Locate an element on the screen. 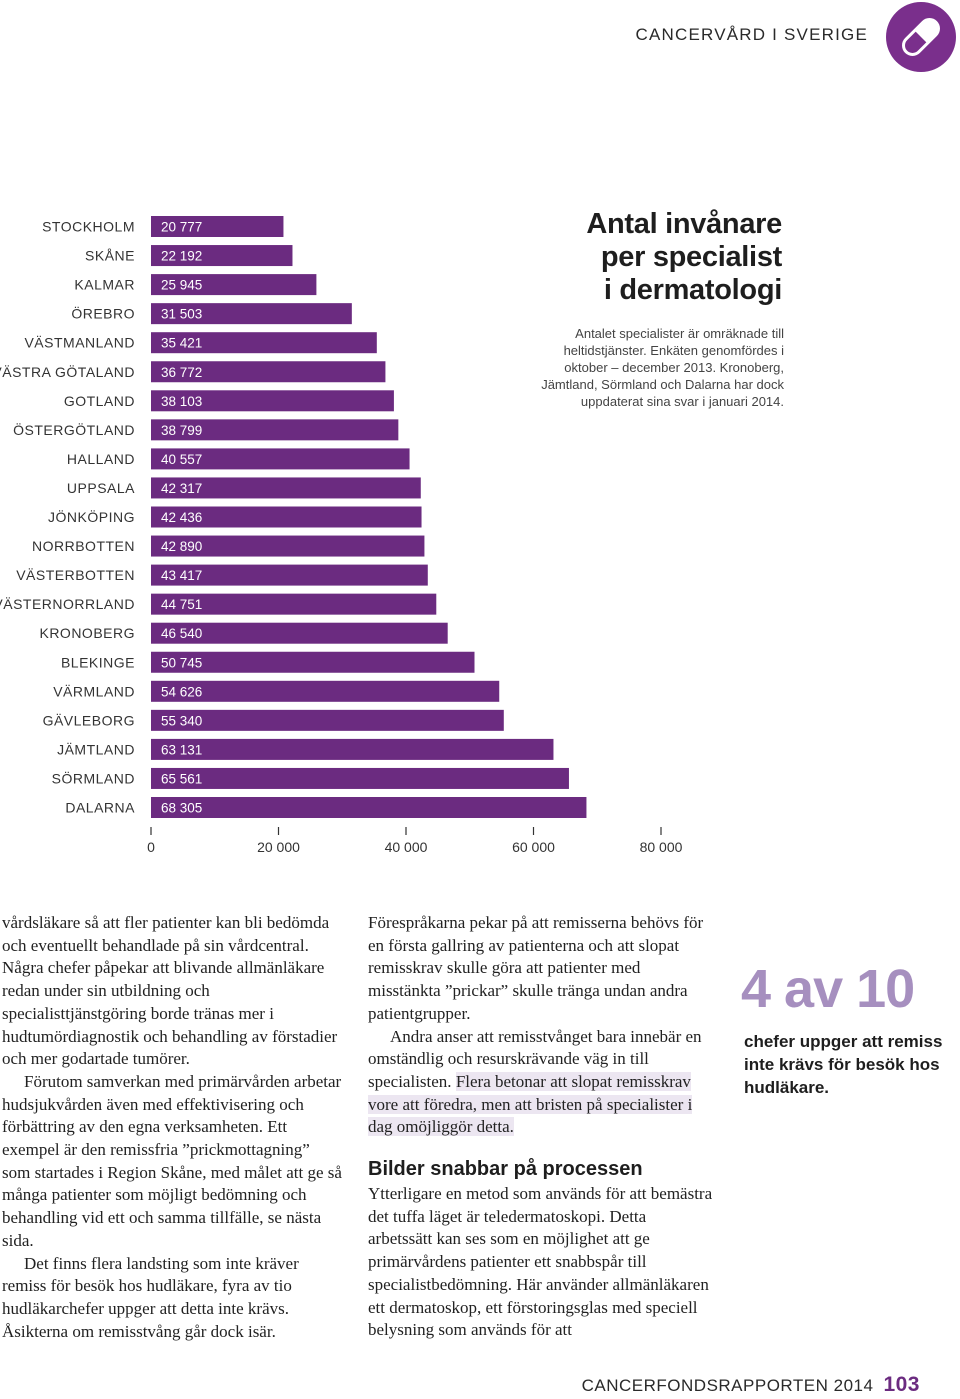 The image size is (960, 1399). x-tick-label: 40 000 is located at coordinates (406, 847).